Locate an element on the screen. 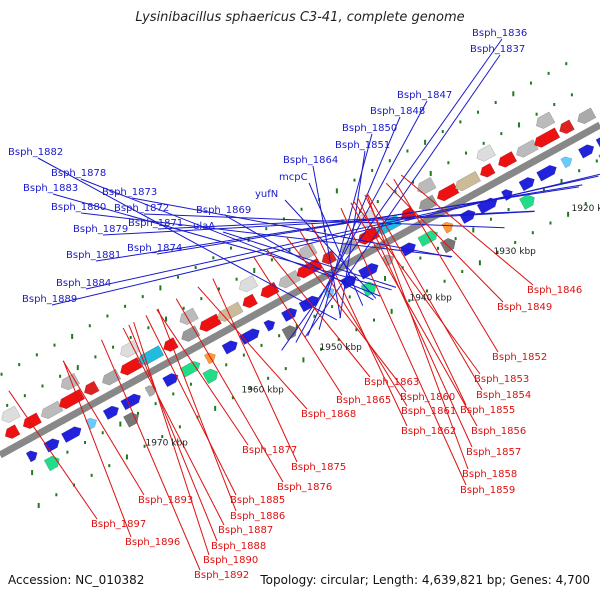 The width and height of the screenshot is (600, 600). reverse-gene-label: Bsph_1862 is located at coordinates (428, 431).